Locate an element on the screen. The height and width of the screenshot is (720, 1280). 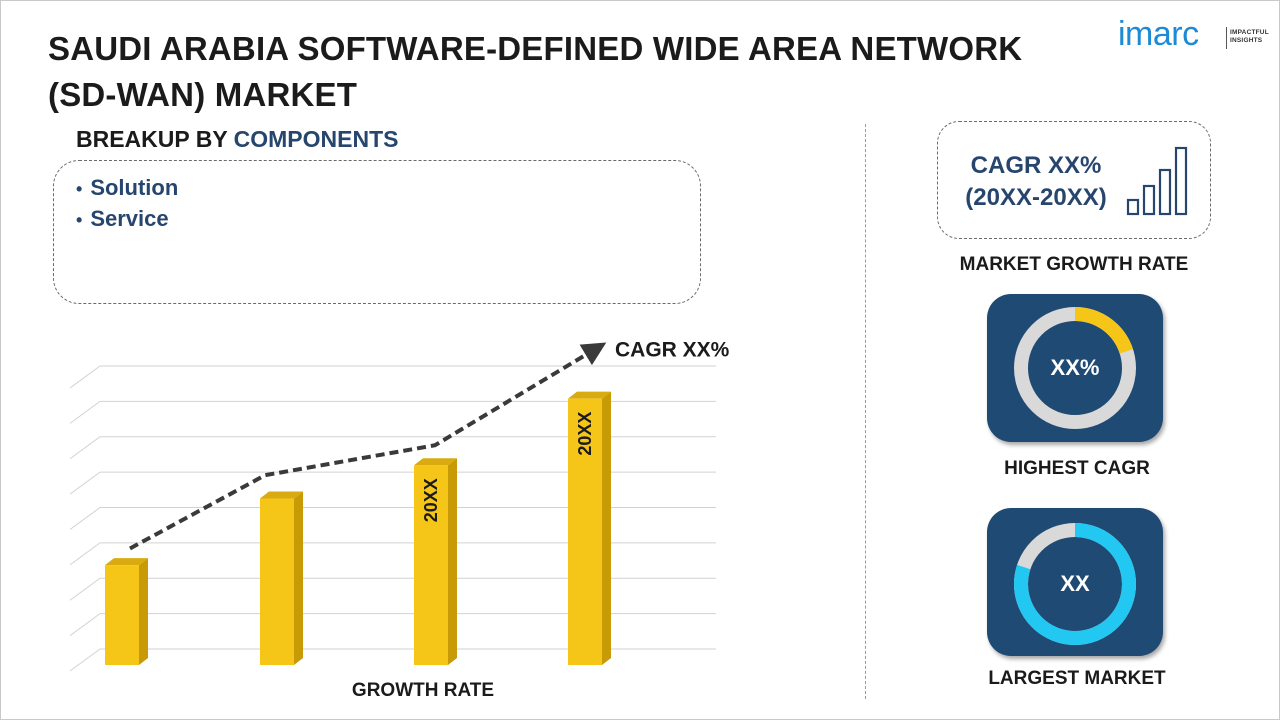
component-item-solution: Solution is located at coordinates (127, 188).